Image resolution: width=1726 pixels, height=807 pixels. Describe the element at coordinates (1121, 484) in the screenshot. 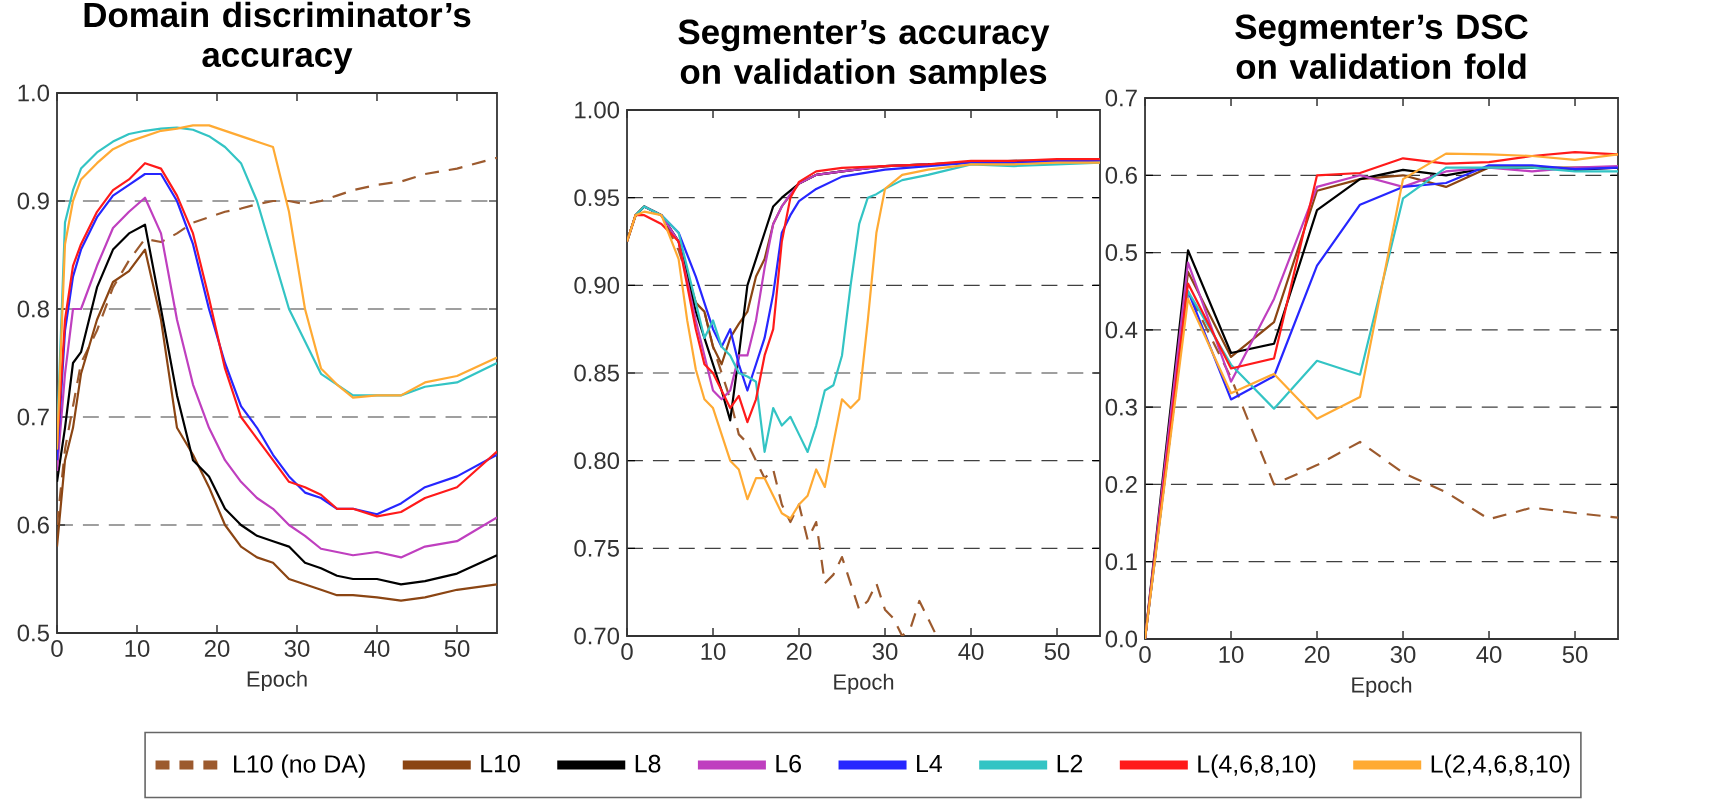

I see `y-tick-label: 0.2` at that location.